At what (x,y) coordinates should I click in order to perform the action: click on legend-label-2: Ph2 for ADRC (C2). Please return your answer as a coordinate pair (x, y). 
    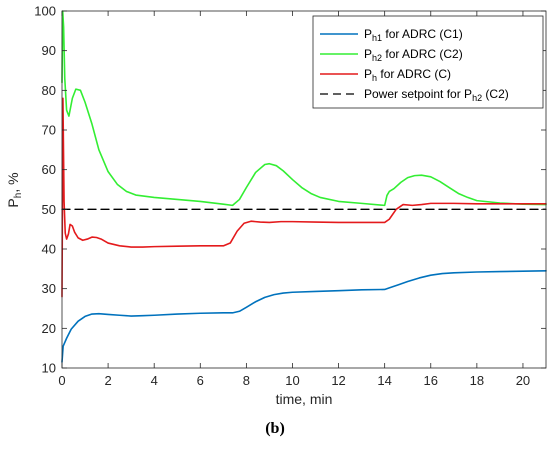
    Looking at the image, I should click on (413, 55).